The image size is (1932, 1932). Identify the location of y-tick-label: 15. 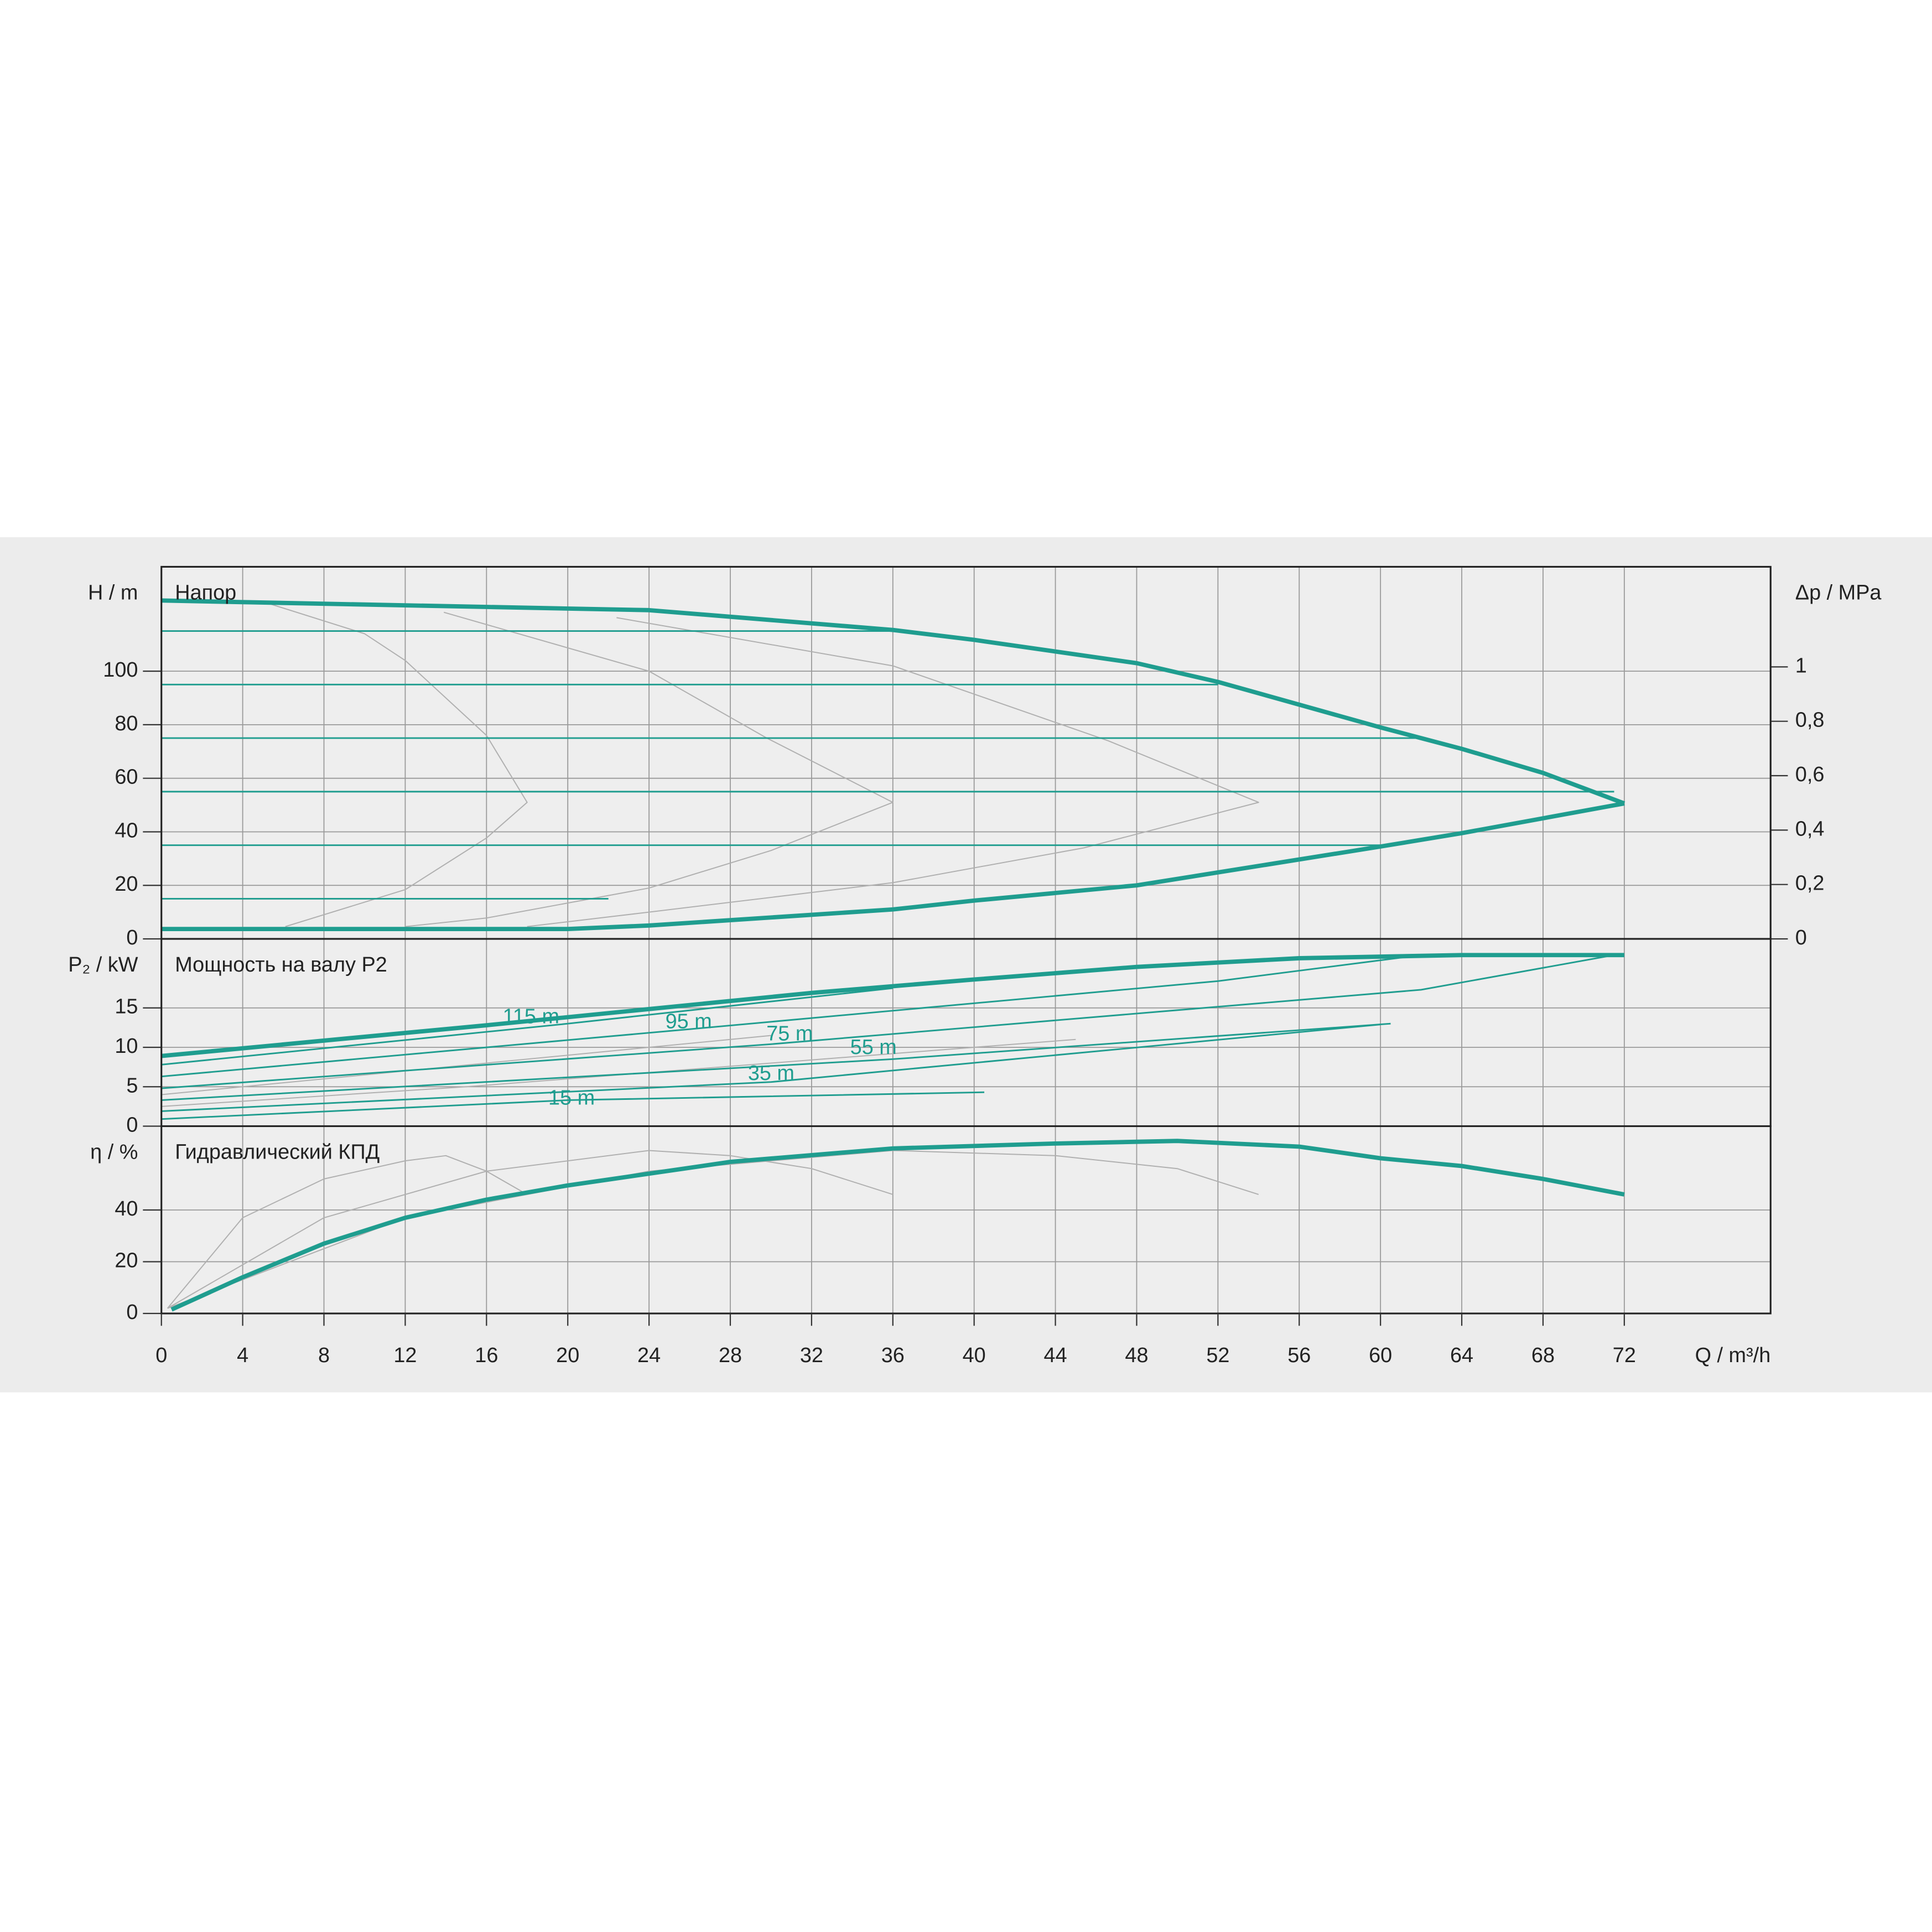
(126, 1007).